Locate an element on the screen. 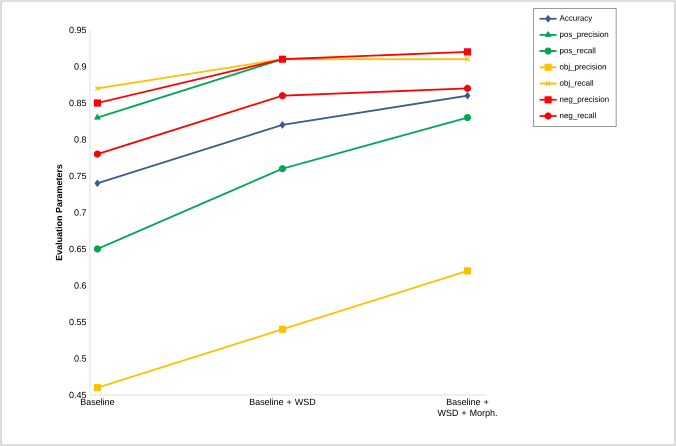  y-tick-label: 0.9 is located at coordinates (80, 66).